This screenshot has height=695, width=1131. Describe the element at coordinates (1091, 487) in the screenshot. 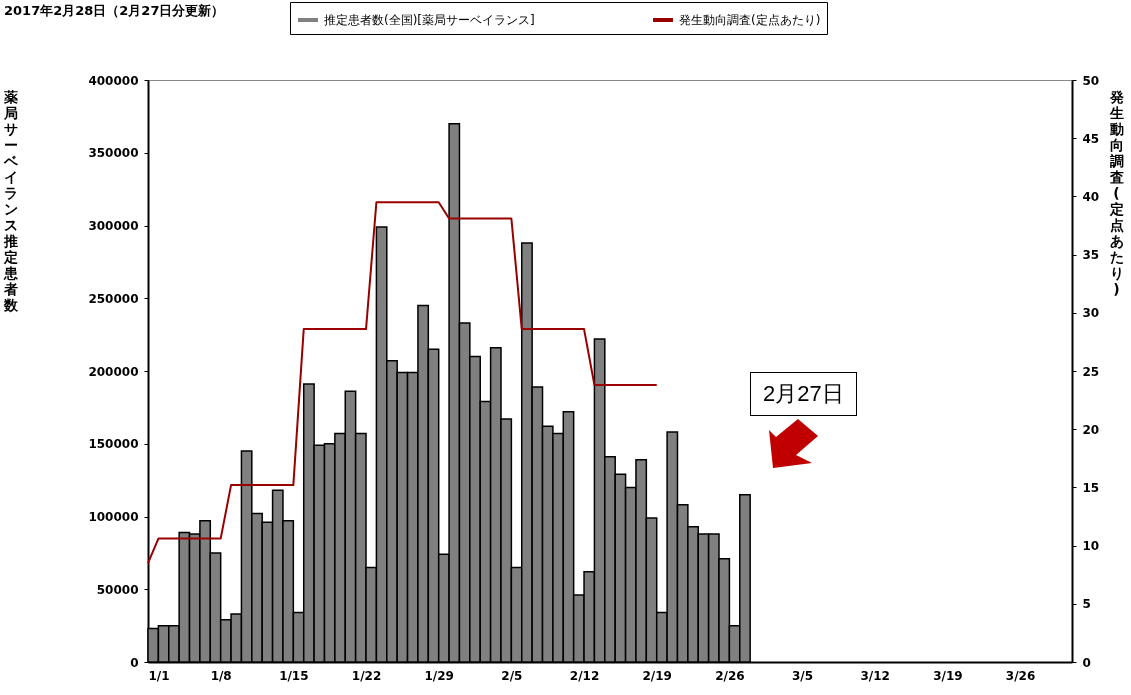

I see `y2-tick-label: 15` at that location.